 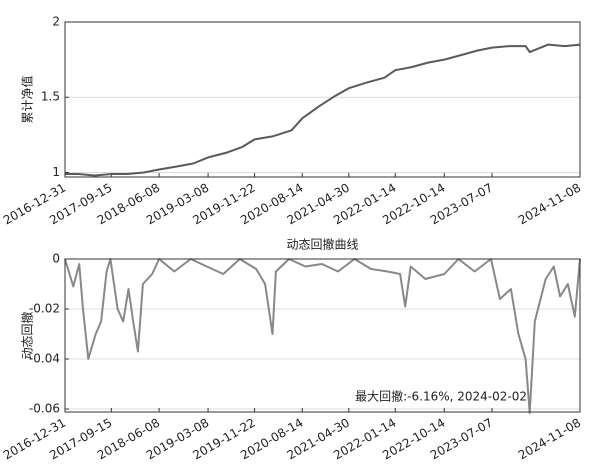 I want to click on y-tick-label: 2, so click(x=56, y=22).